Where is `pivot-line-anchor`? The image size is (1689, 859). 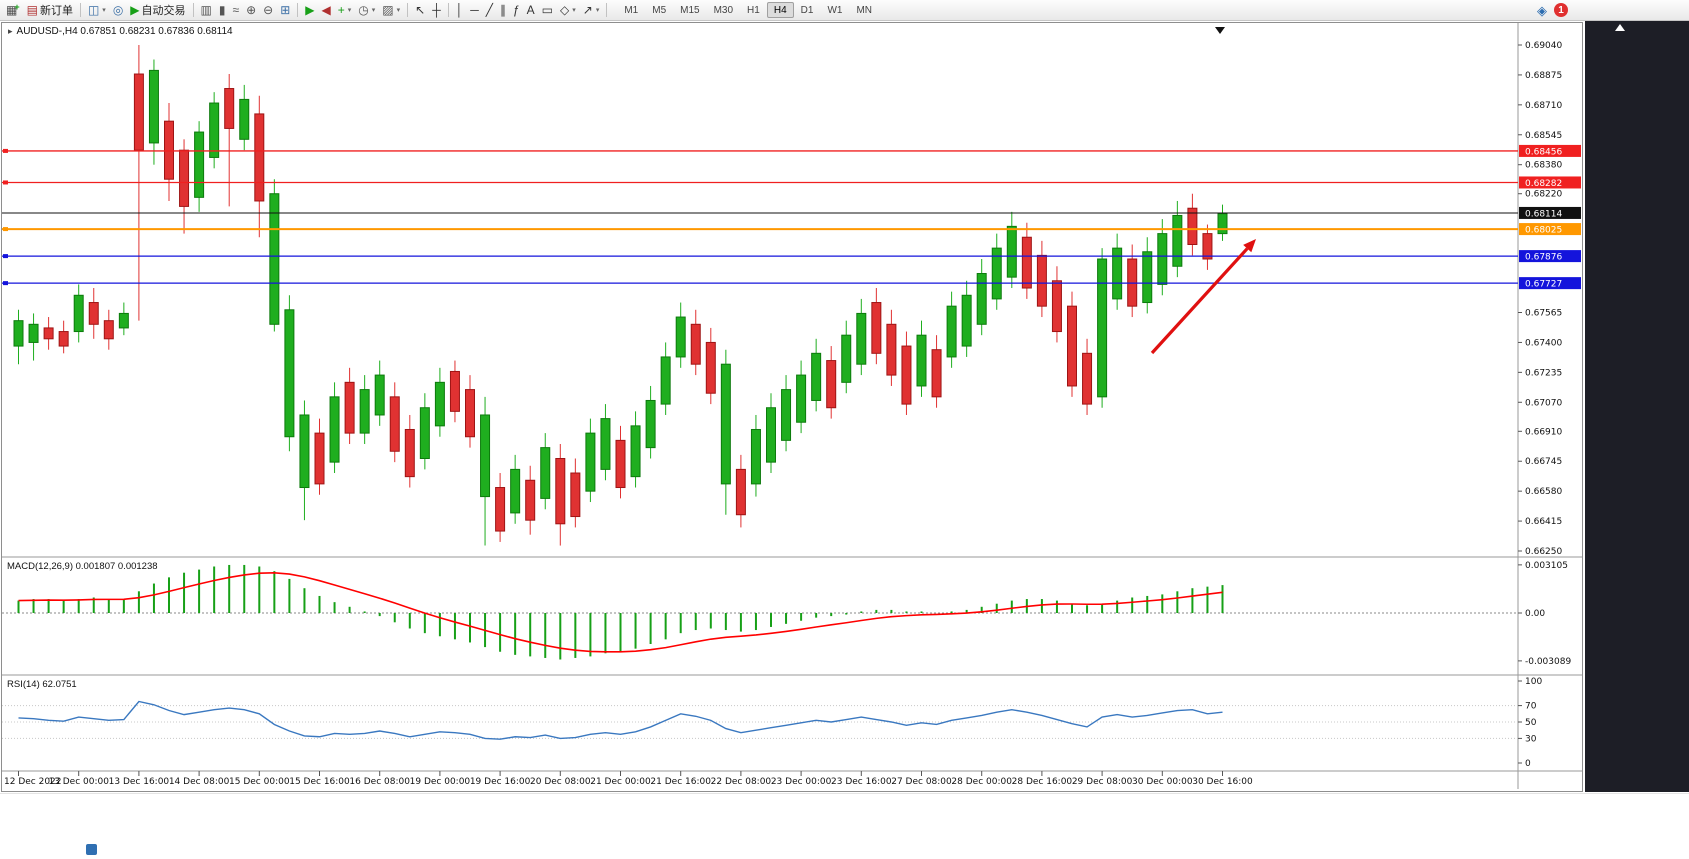 pivot-line-anchor is located at coordinates (5, 229).